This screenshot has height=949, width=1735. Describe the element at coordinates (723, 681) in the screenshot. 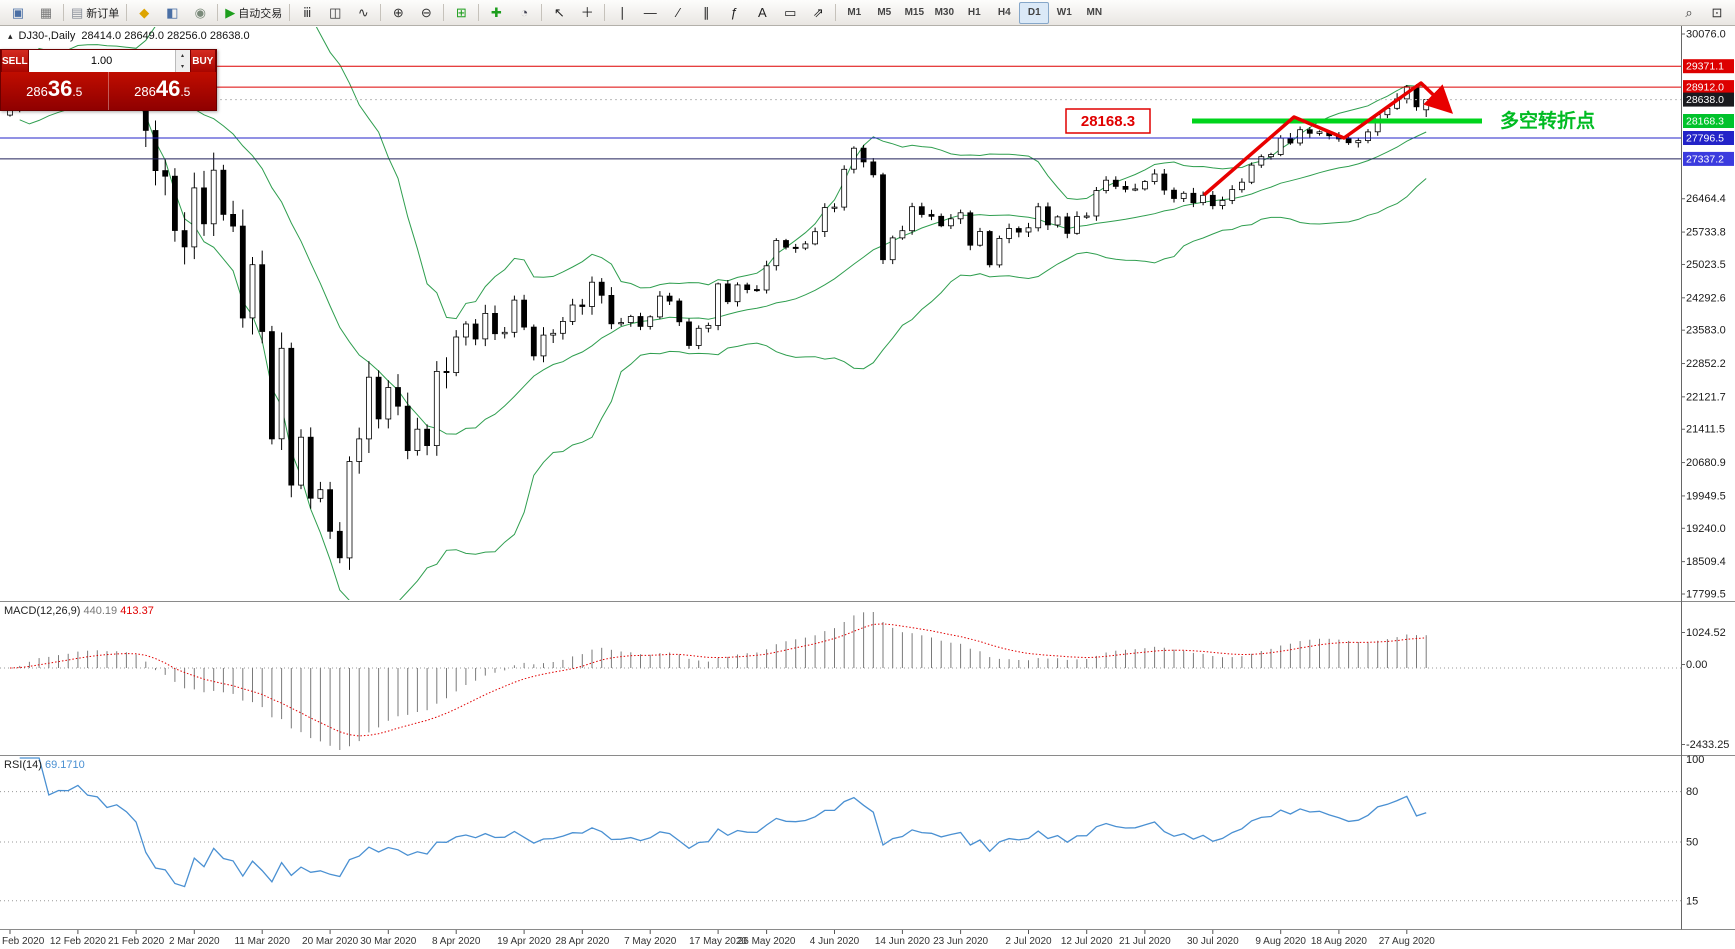

I see `macd-histogram` at that location.